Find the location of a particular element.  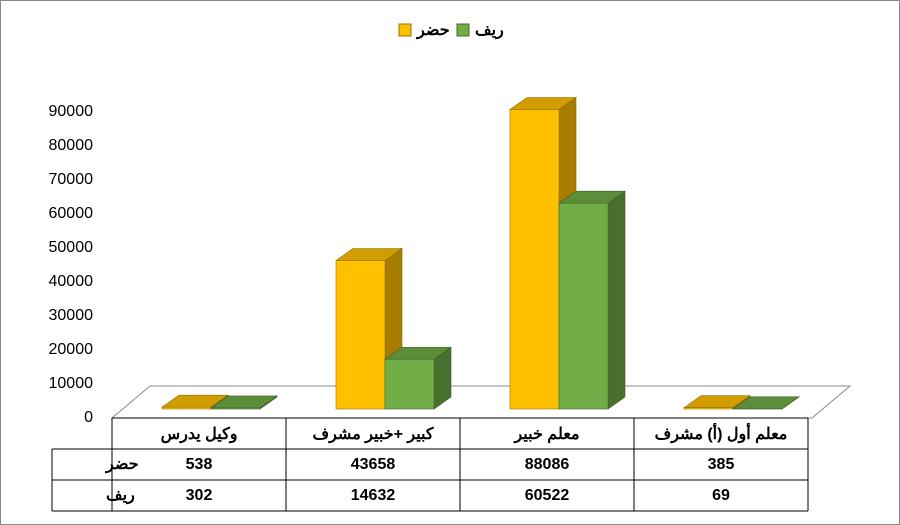

y-tick-label: 80000 is located at coordinates (71, 145).